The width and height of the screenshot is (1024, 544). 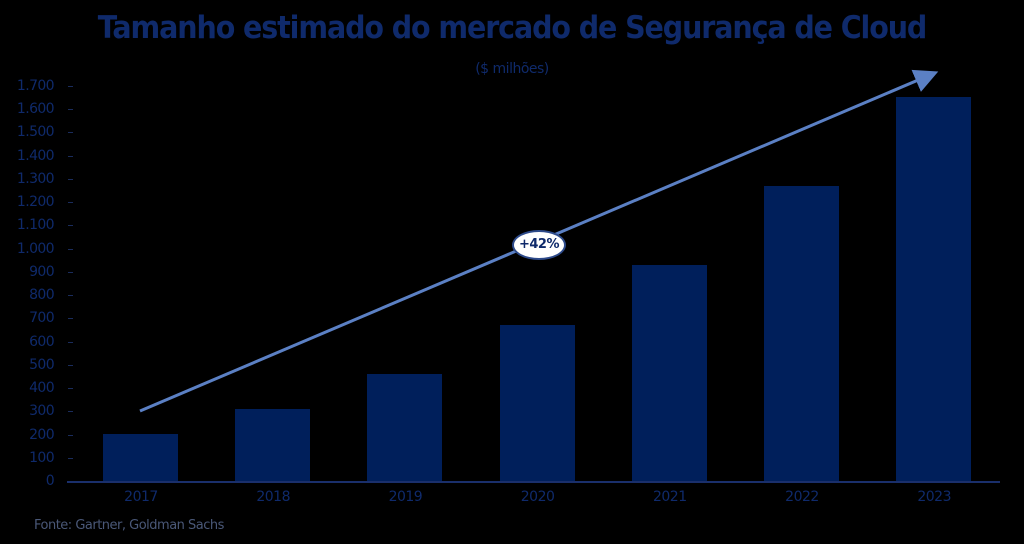 What do you see at coordinates (35, 109) in the screenshot?
I see `y-tick-label: 1.600` at bounding box center [35, 109].